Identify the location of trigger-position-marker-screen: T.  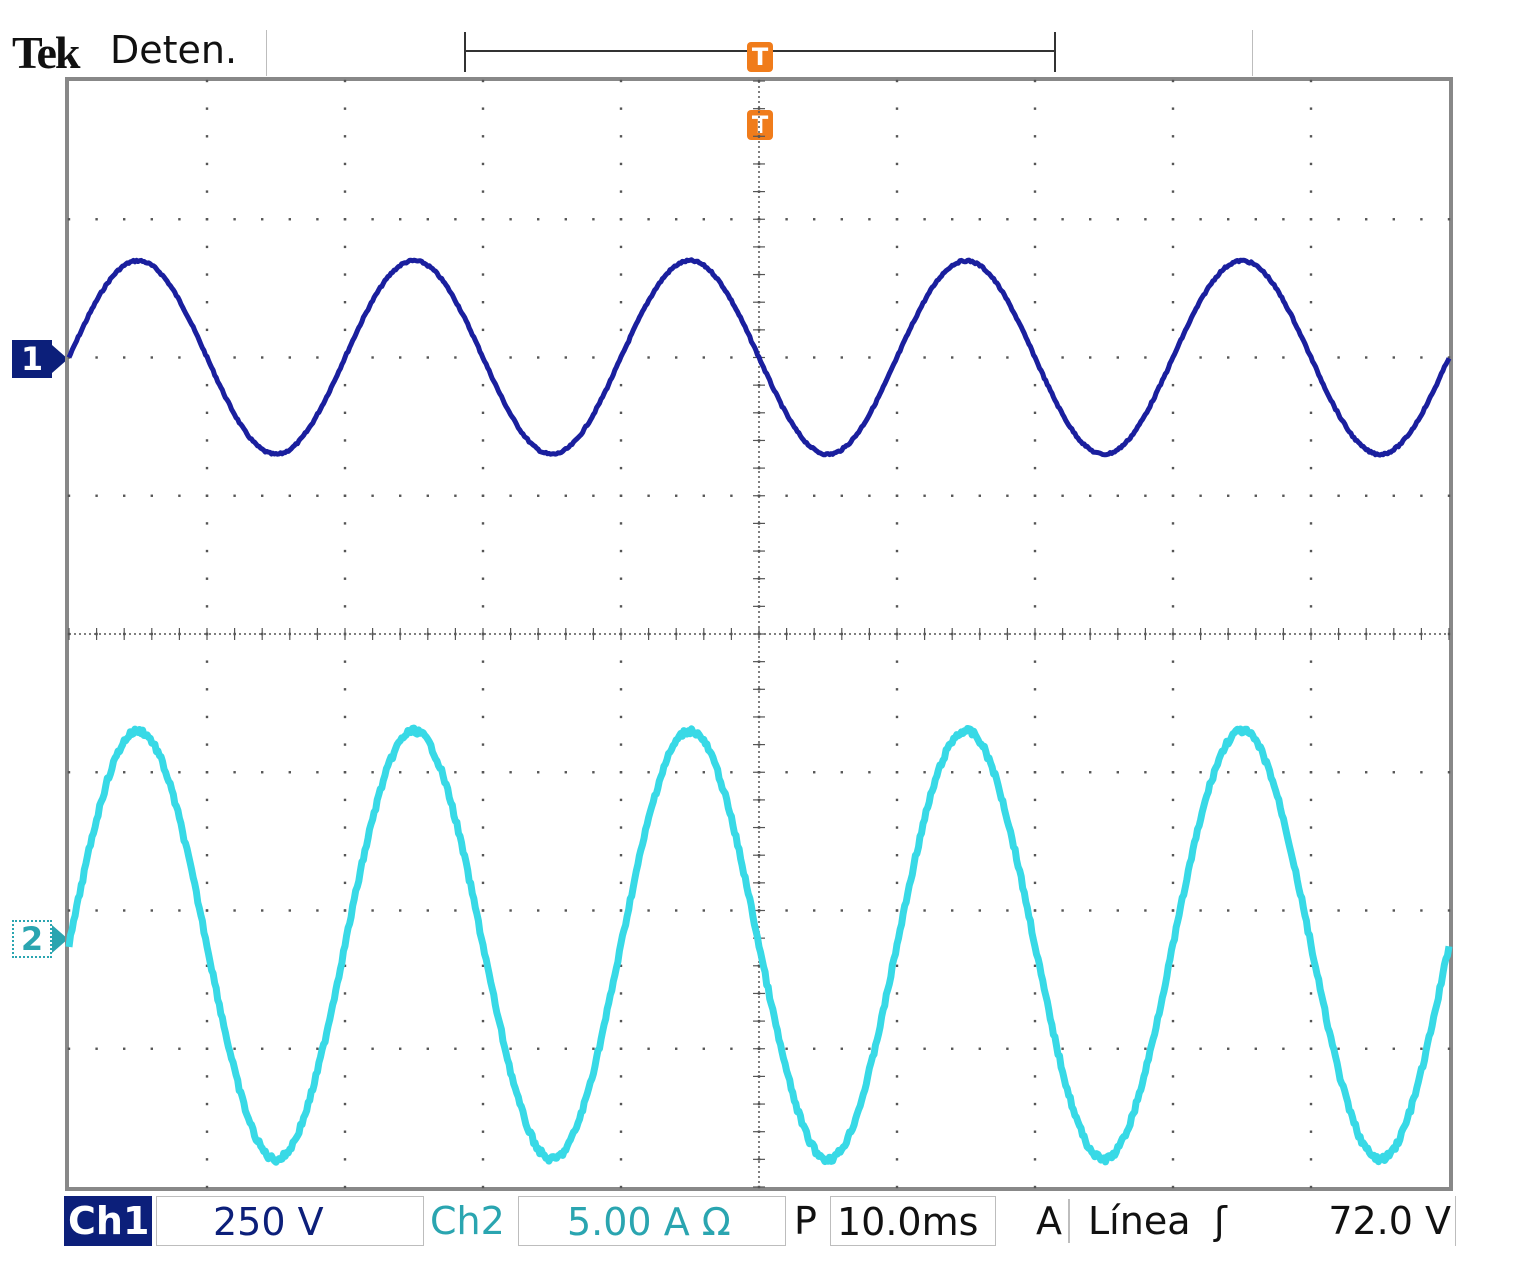
(760, 125).